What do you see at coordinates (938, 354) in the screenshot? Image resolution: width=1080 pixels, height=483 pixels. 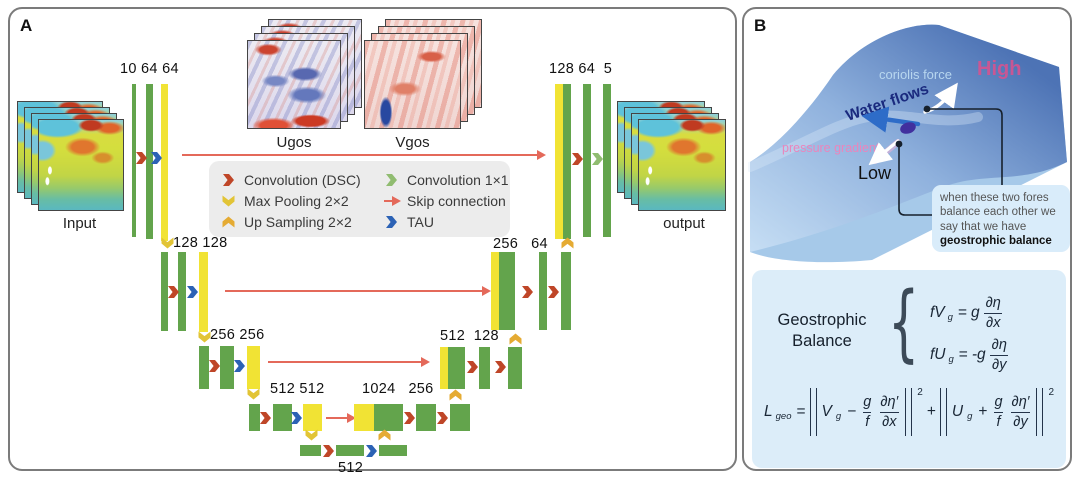 I see `eq-lhs: fU` at bounding box center [938, 354].